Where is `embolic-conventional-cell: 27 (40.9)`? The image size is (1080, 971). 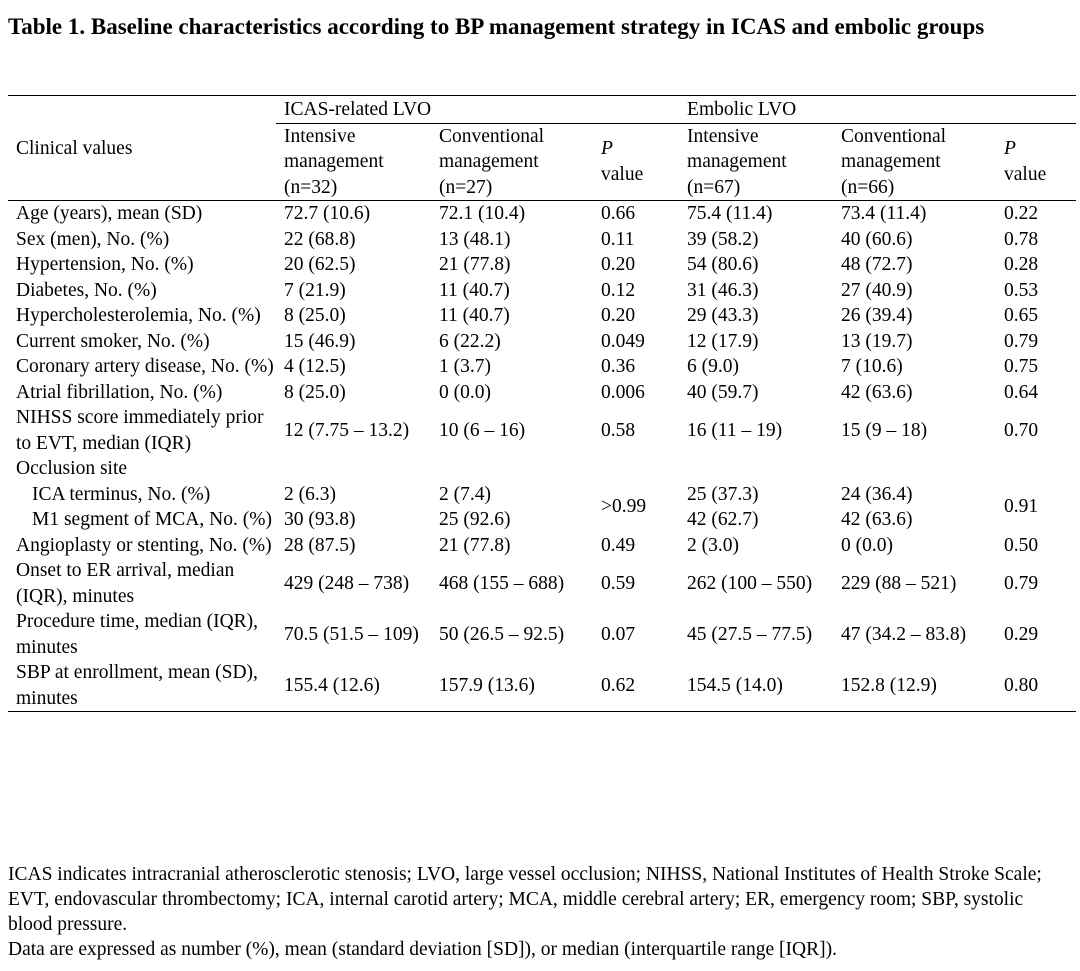 embolic-conventional-cell: 27 (40.9) is located at coordinates (877, 290).